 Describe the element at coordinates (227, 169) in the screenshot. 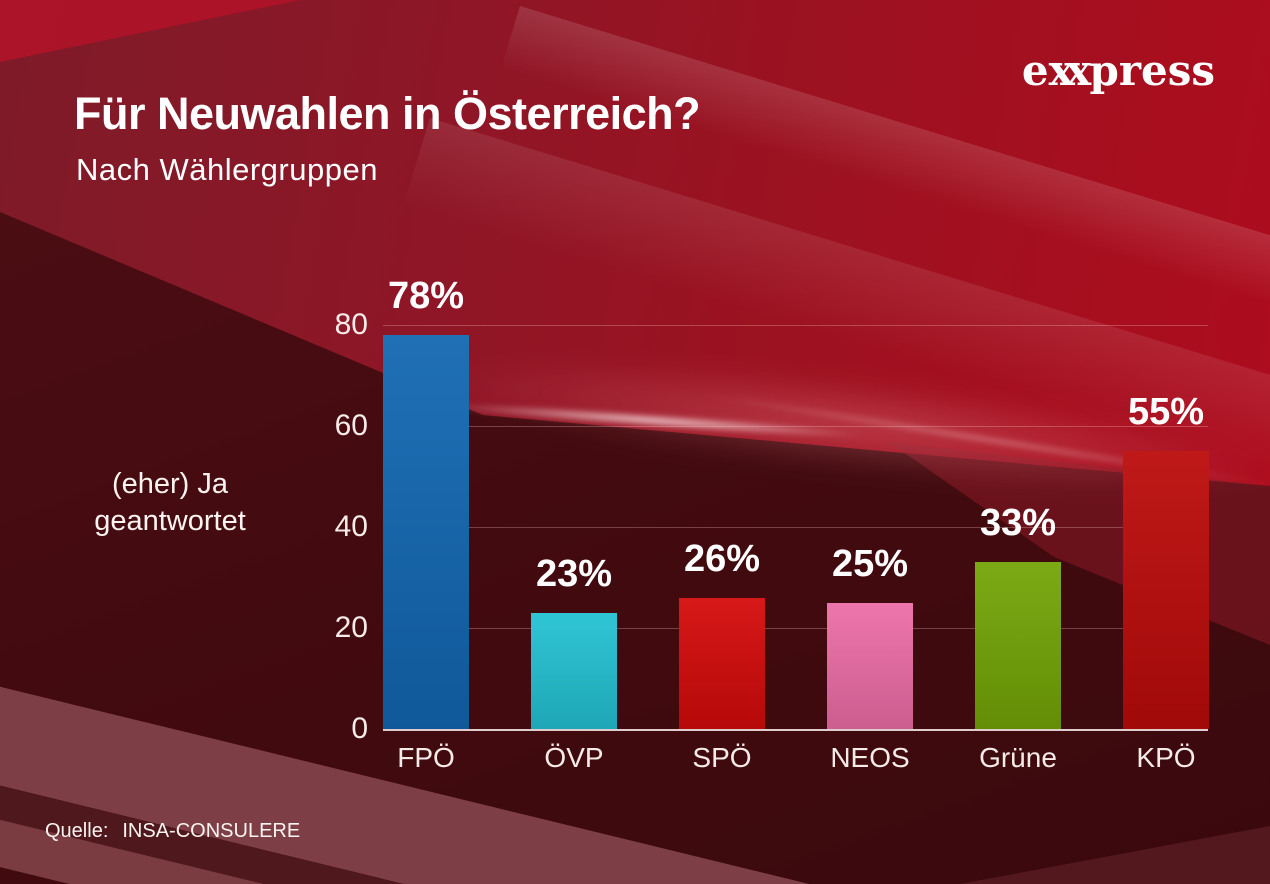

I see `page-subtitle: Nach Wählergruppen` at that location.